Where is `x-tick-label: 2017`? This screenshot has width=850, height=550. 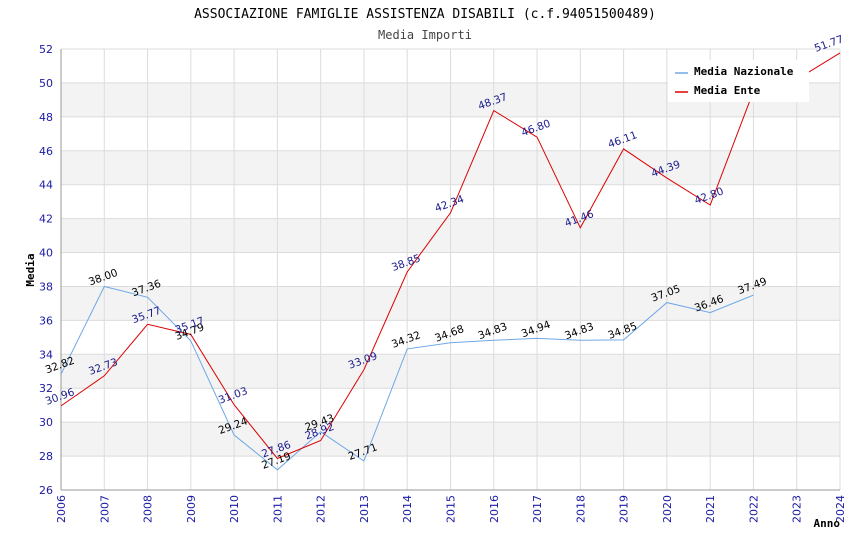
x-tick-label: 2017 is located at coordinates (537, 509).